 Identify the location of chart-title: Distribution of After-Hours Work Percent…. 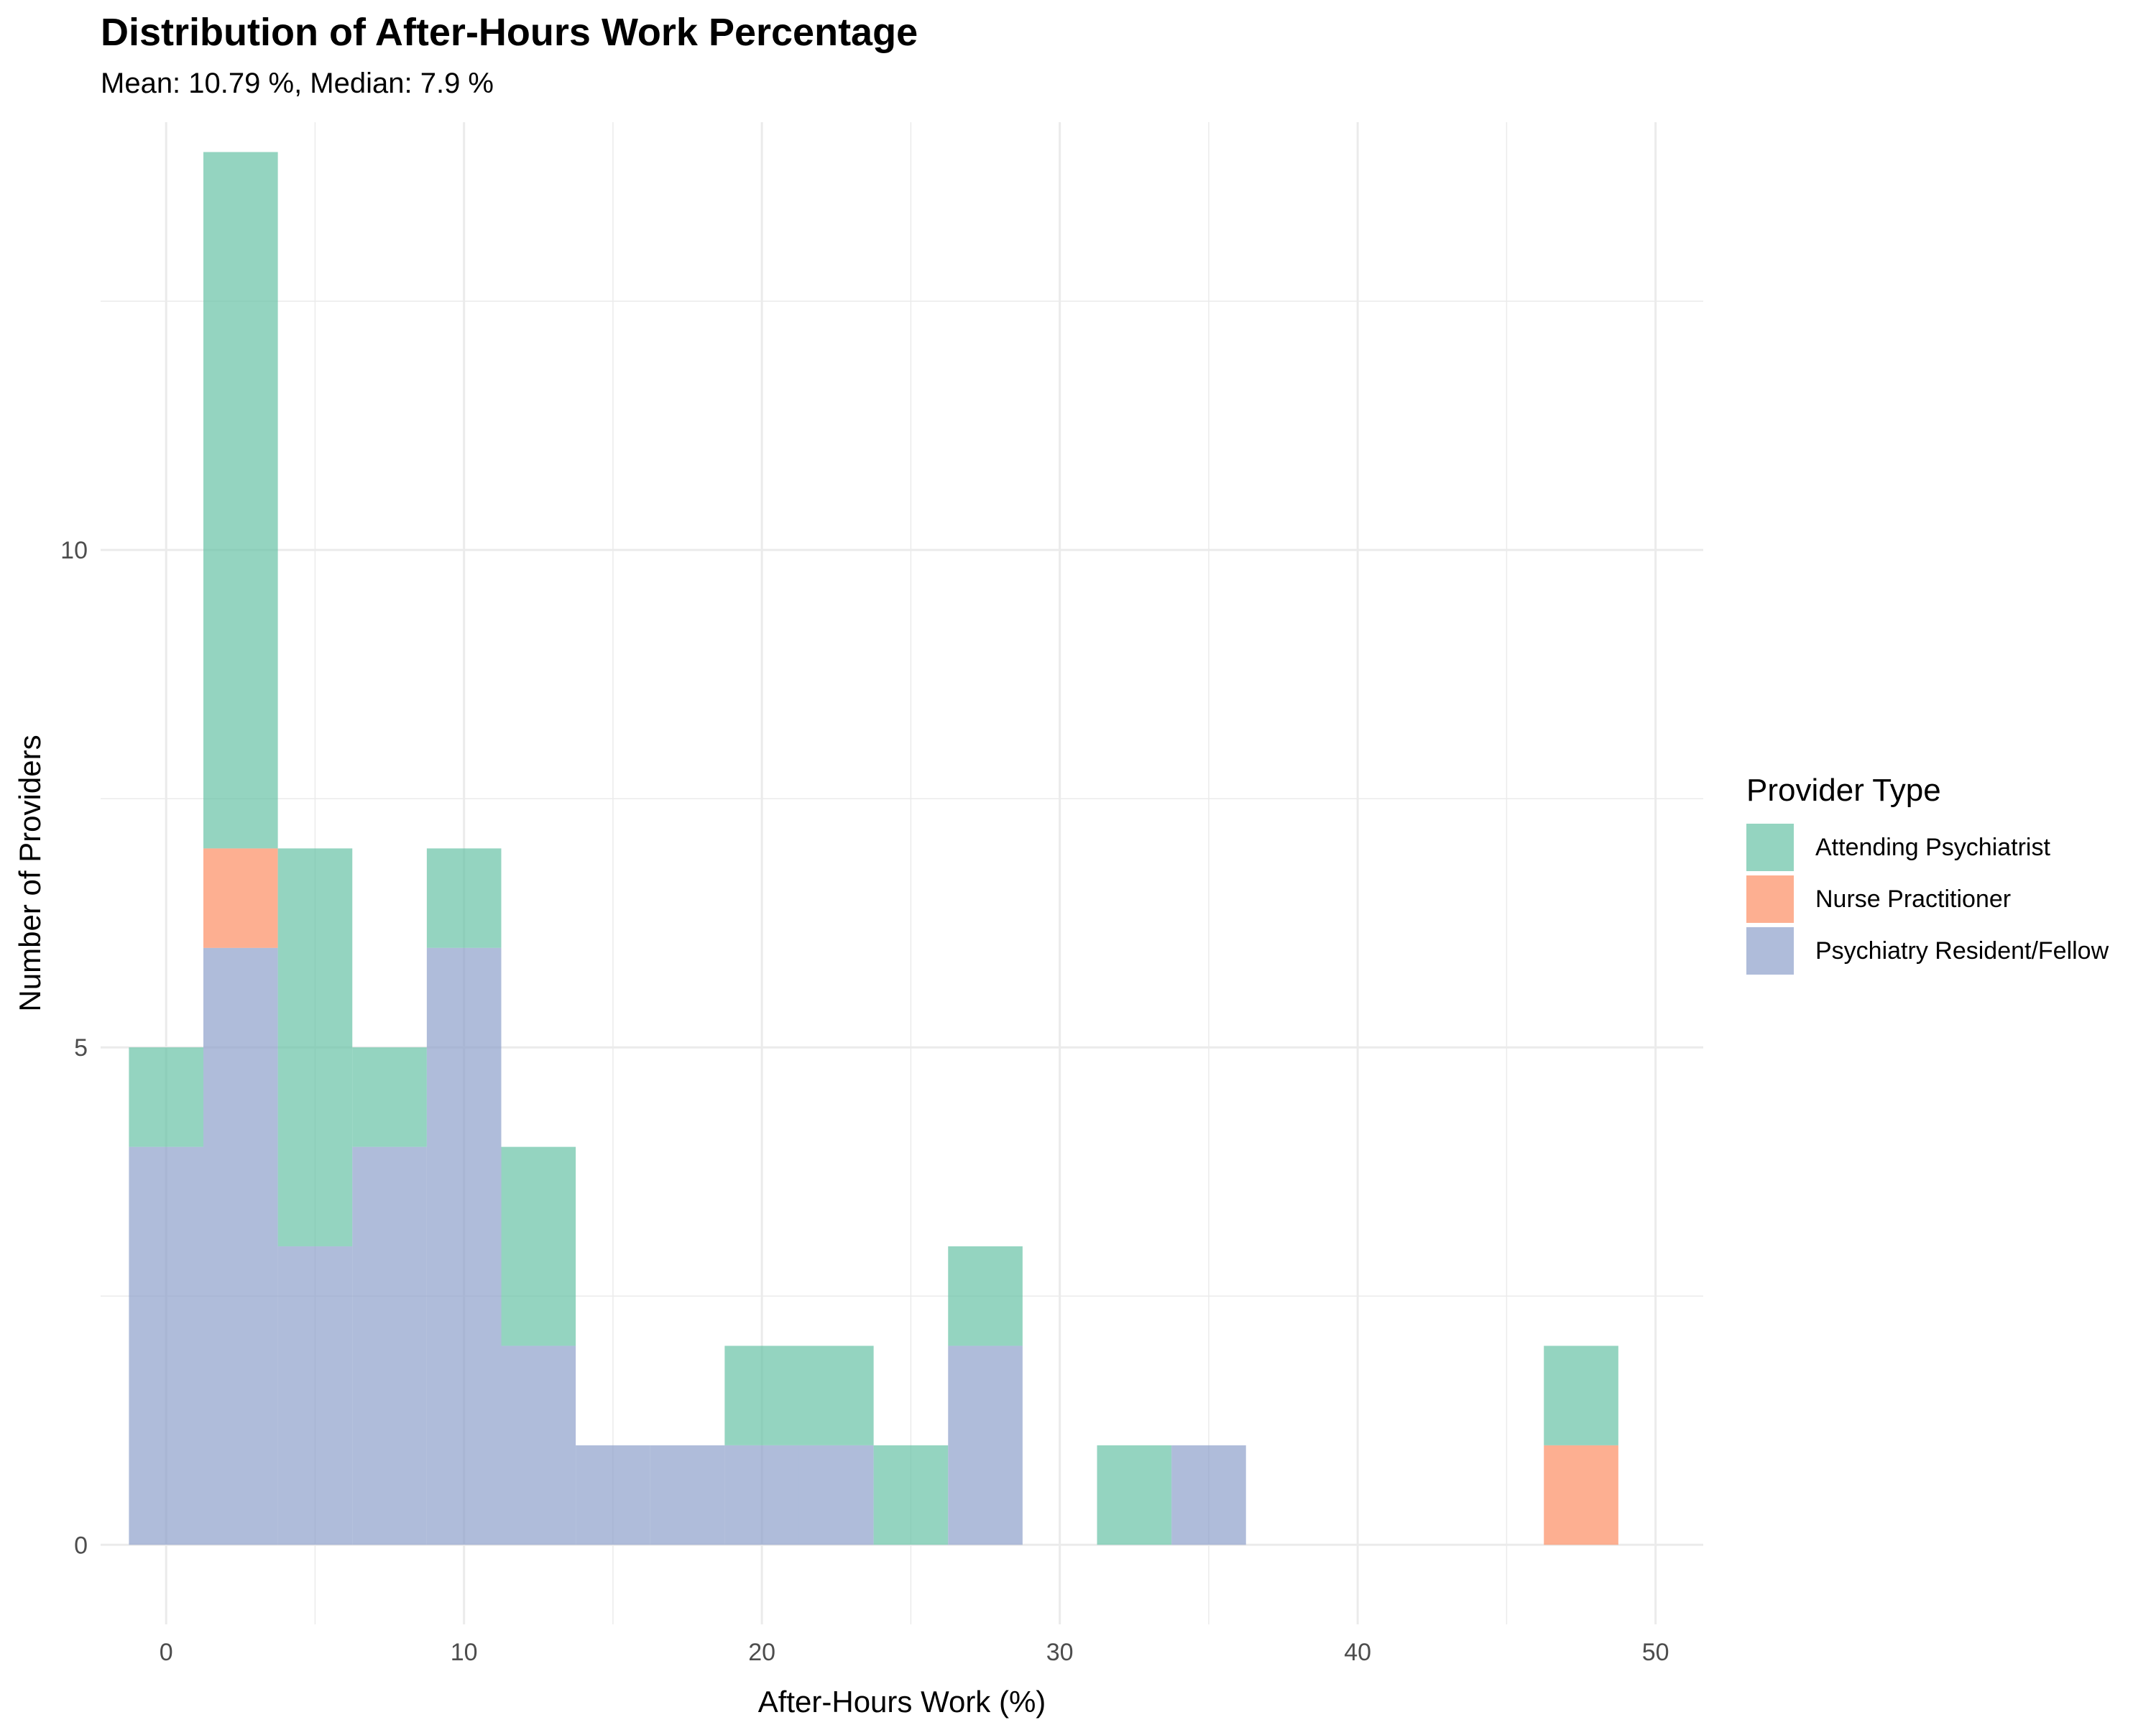
(509, 32).